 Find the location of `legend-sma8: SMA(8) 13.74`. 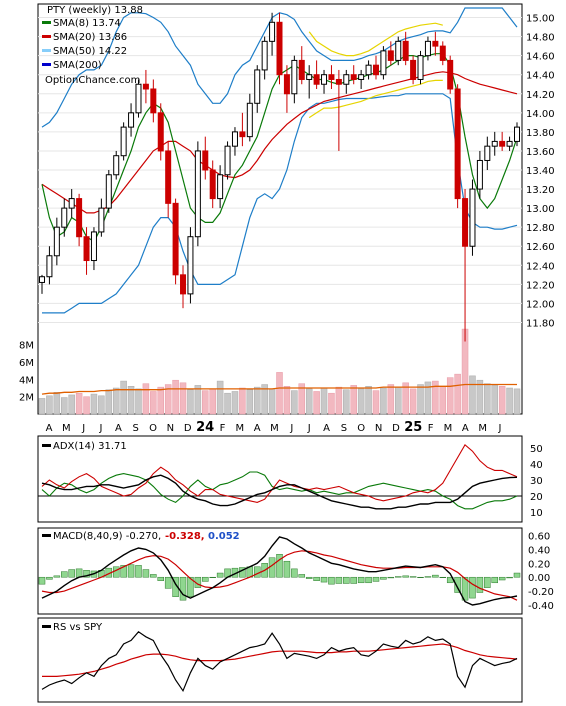

legend-sma8: SMA(8) 13.74 is located at coordinates (87, 23).